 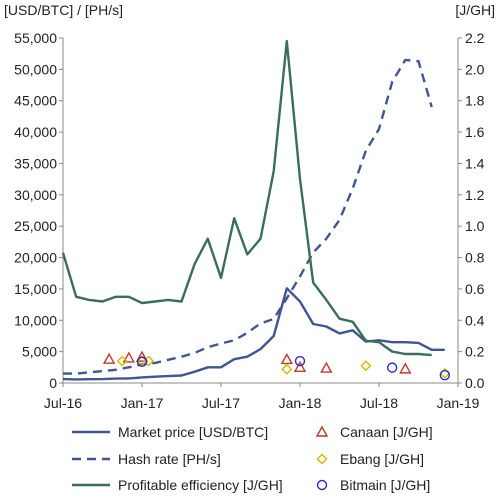 What do you see at coordinates (385, 485) in the screenshot?
I see `legend-label: Bitmain [J/GH]` at bounding box center [385, 485].